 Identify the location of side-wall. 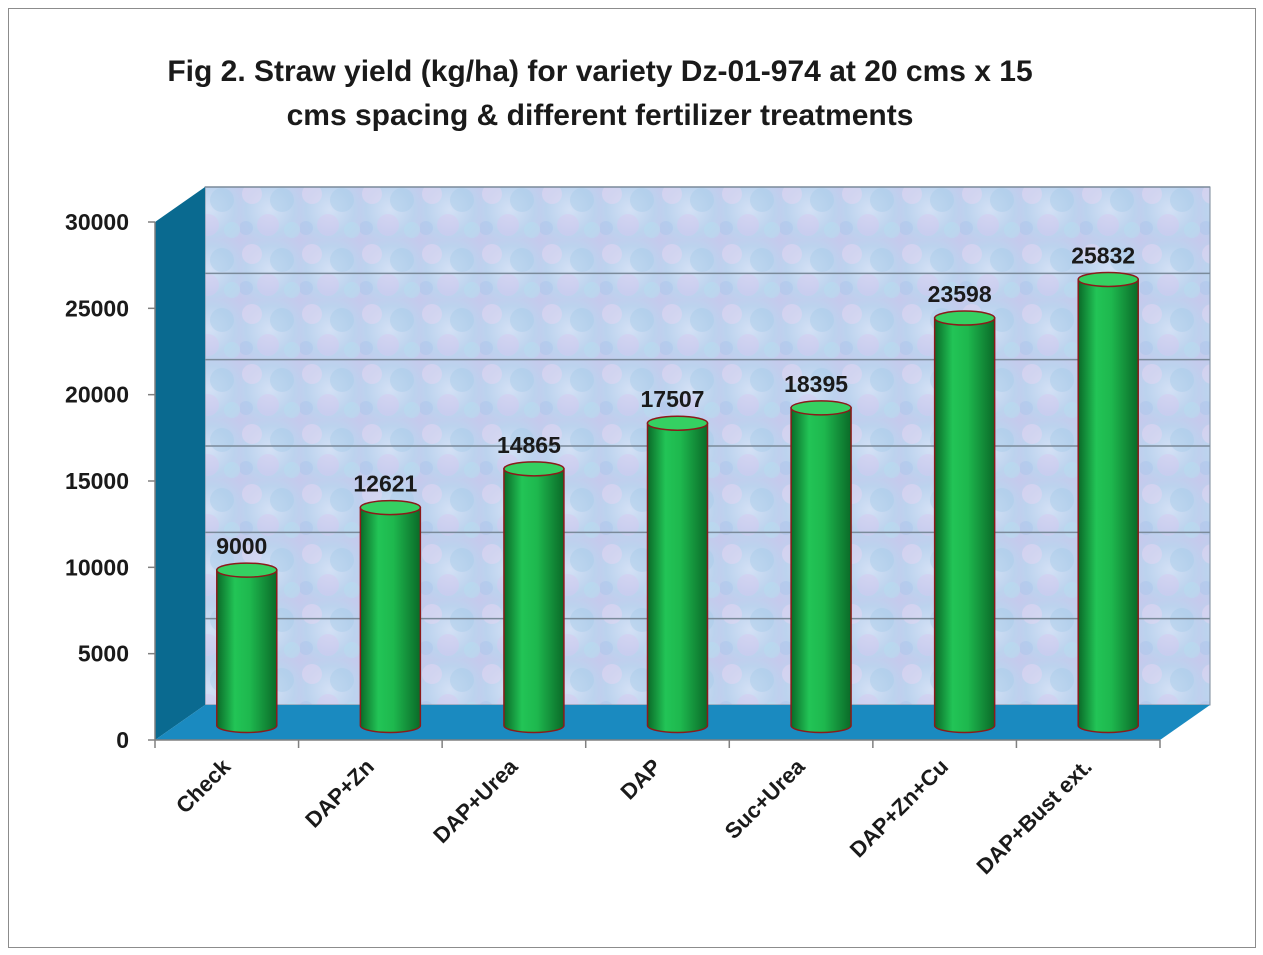
(180, 463).